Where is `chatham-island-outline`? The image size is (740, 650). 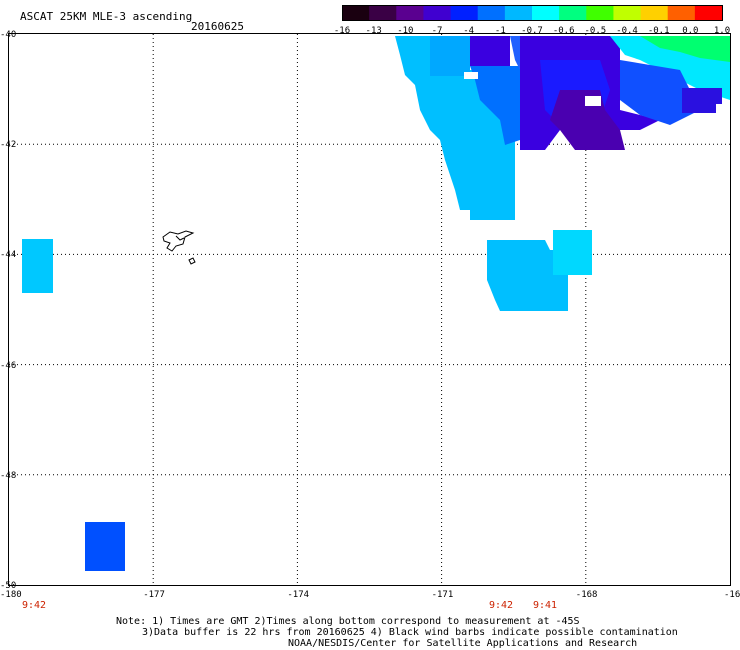
chatham-island-outline is located at coordinates (179, 247).